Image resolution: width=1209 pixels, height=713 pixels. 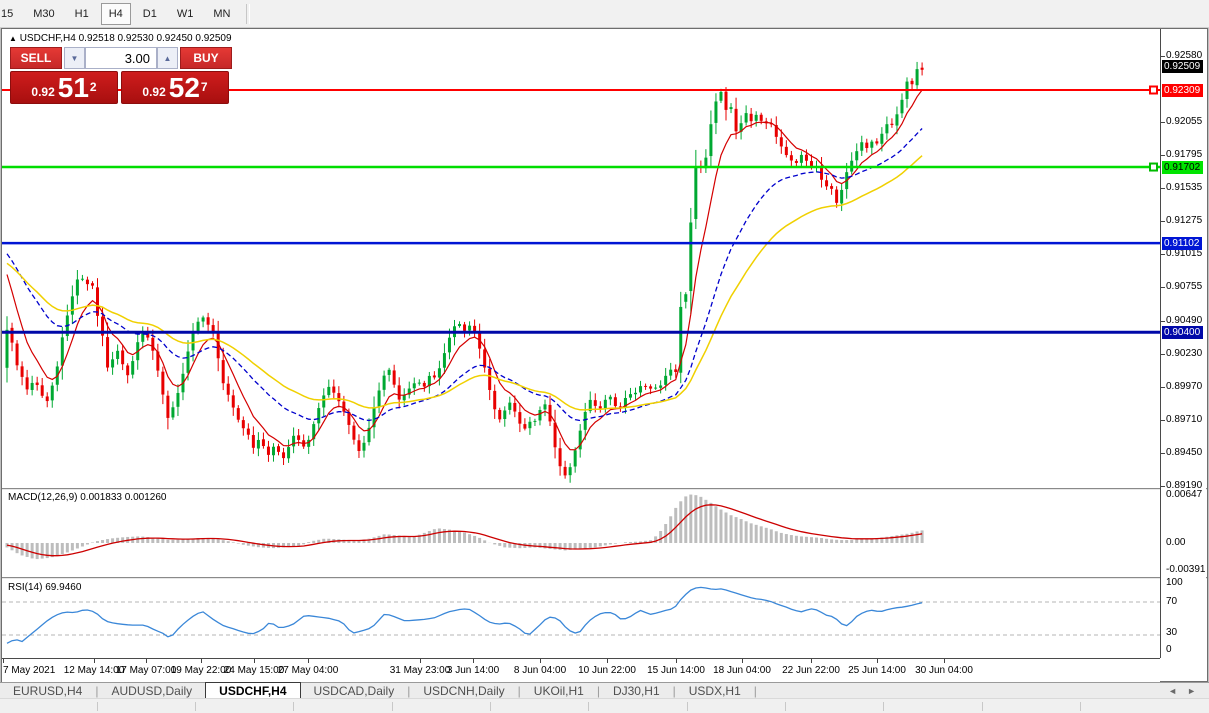 I want to click on tab-scroll-arrows: ◄ ►, so click(x=1186, y=691).